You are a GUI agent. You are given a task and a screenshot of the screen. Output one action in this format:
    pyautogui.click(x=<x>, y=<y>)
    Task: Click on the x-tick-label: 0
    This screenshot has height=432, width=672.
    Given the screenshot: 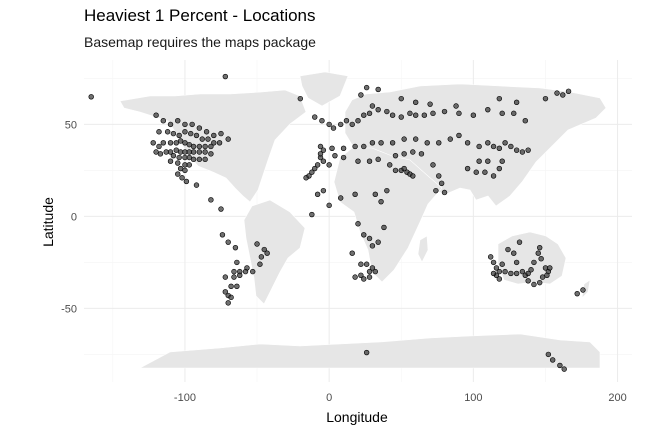 What is the action you would take?
    pyautogui.click(x=329, y=398)
    